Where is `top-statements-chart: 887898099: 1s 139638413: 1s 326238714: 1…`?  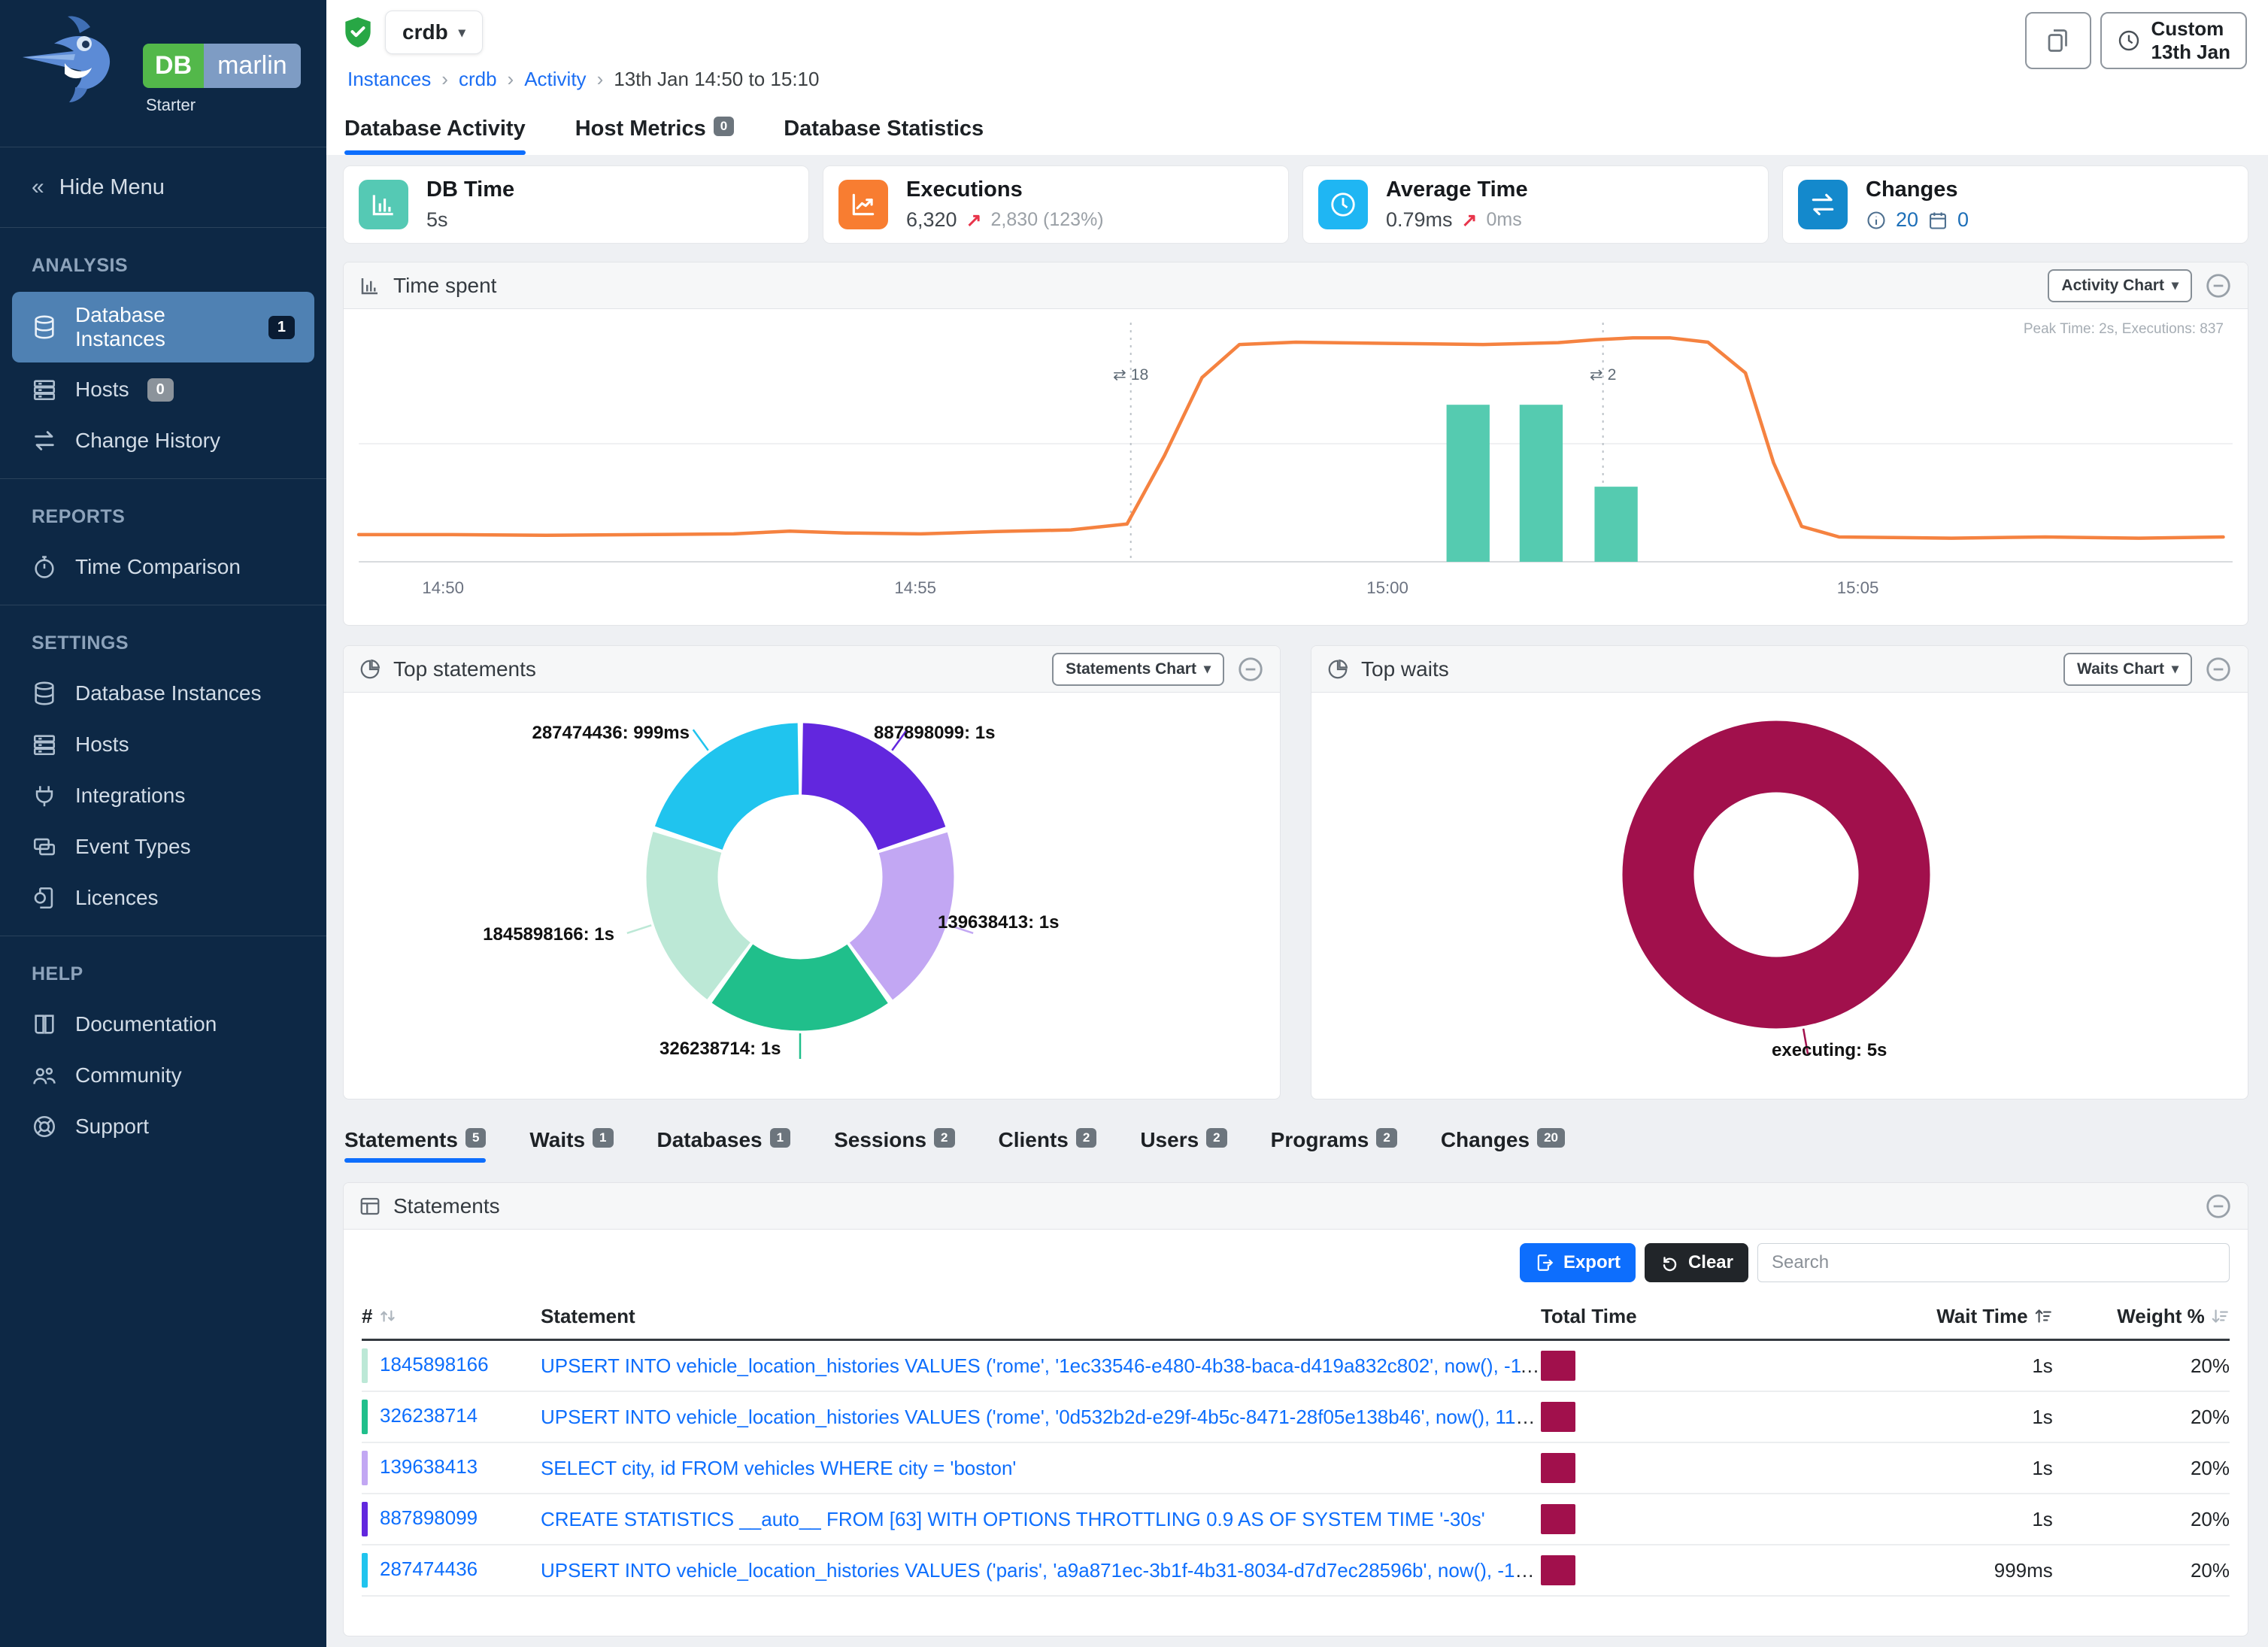 top-statements-chart: 887898099: 1s 139638413: 1s 326238714: 1… is located at coordinates (812, 896).